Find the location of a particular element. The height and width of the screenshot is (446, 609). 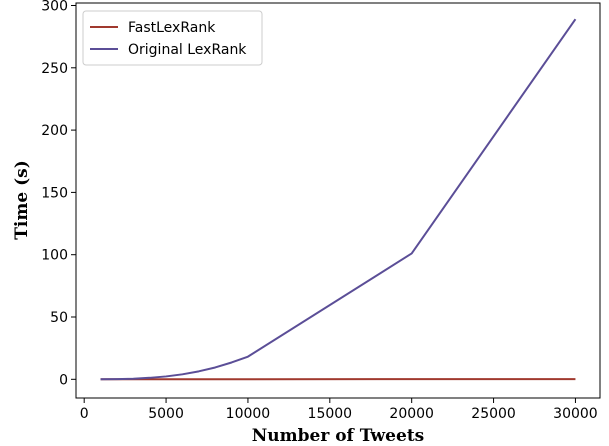

x-tick-label: 15000 is located at coordinates (330, 414).